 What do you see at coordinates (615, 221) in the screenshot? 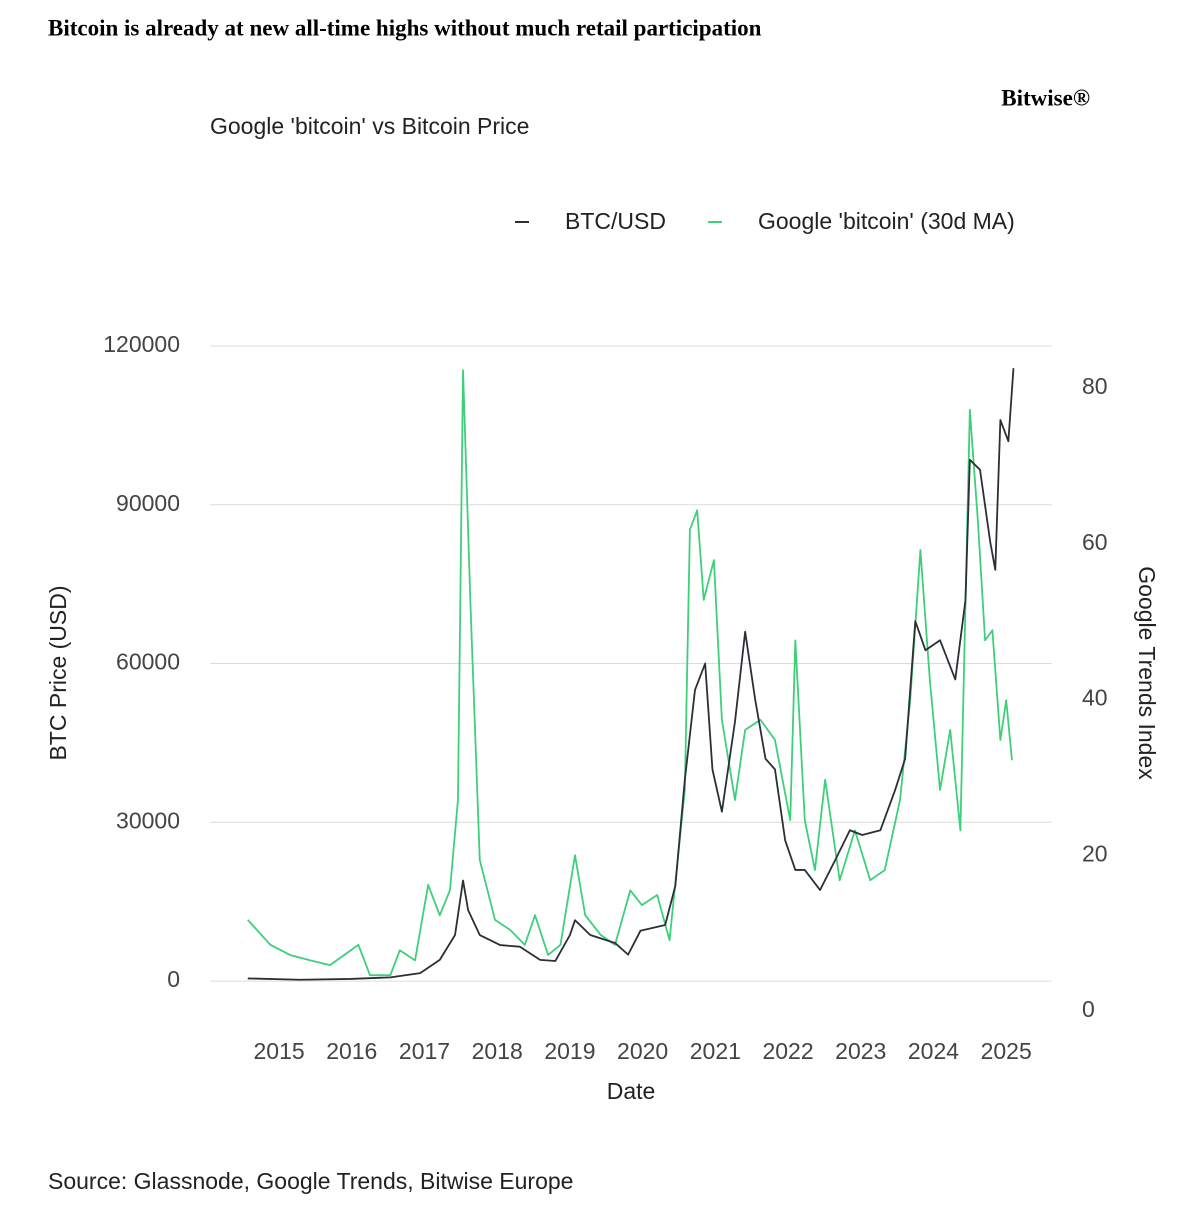
I see `legend-label: BTC/USD` at bounding box center [615, 221].